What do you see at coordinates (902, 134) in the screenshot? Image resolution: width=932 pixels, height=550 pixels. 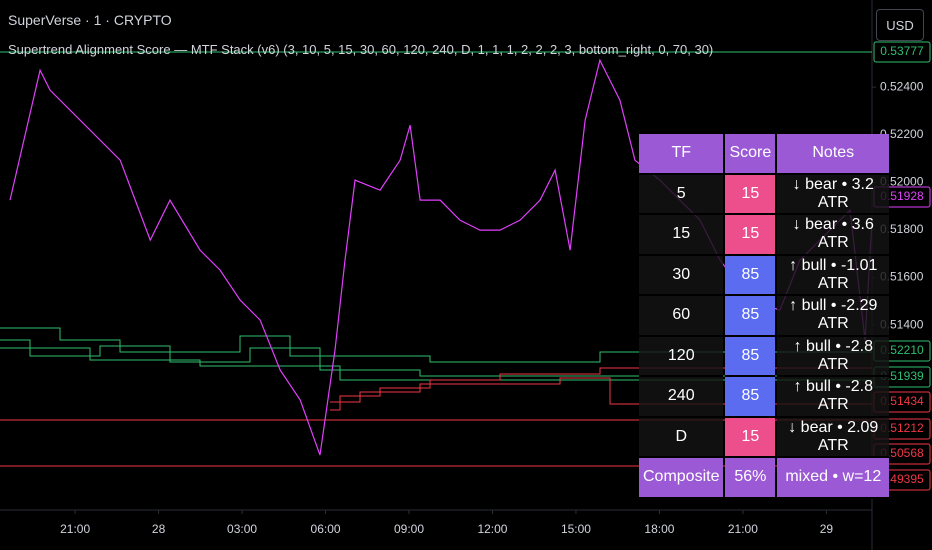 I see `y-tick-label: 0.52200` at bounding box center [902, 134].